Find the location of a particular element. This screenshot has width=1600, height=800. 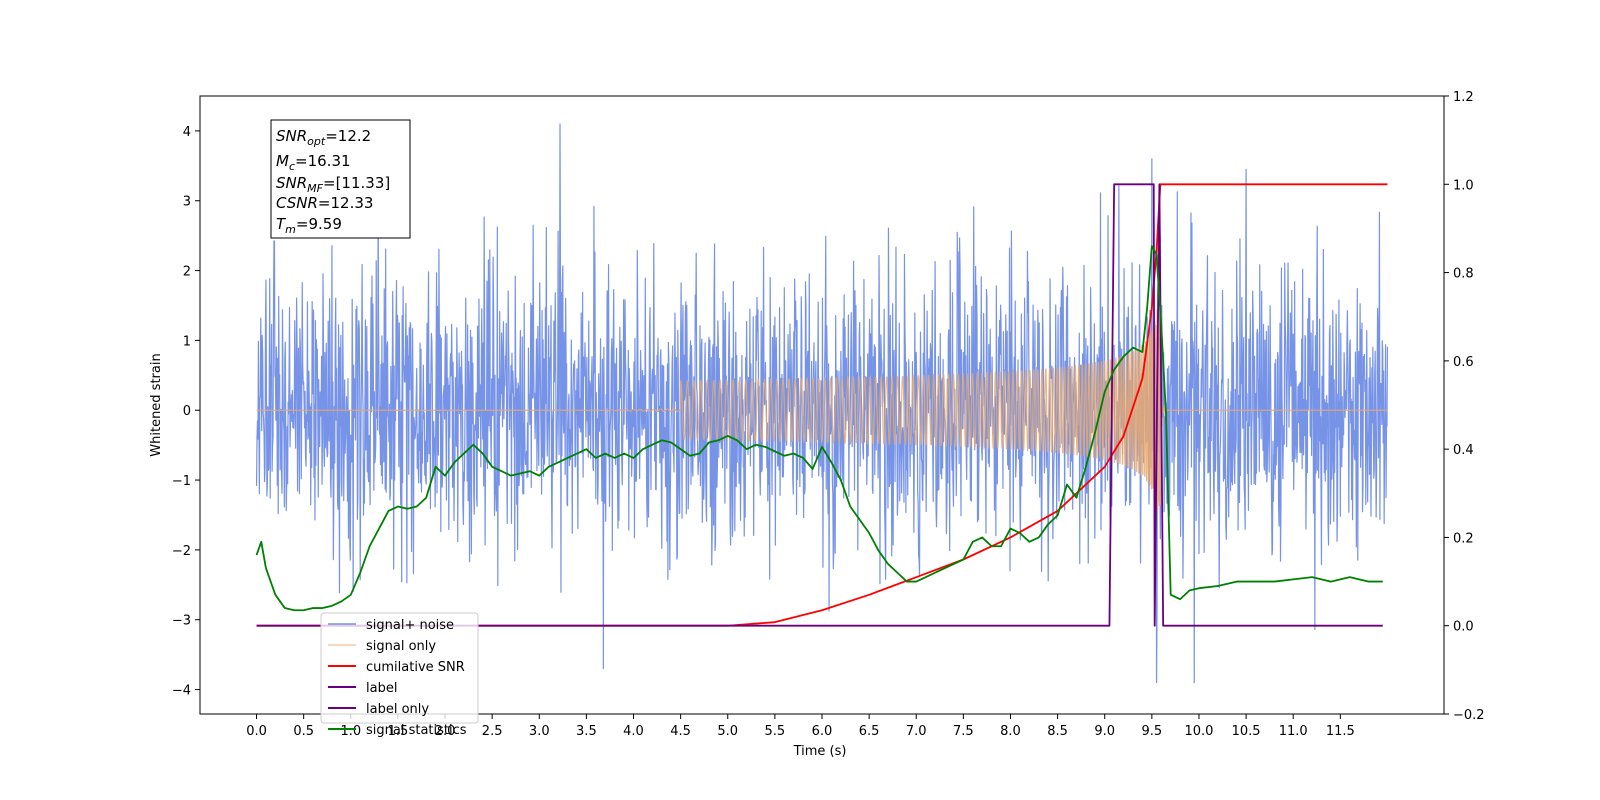

x-tick-label: 7.5 is located at coordinates (963, 731).